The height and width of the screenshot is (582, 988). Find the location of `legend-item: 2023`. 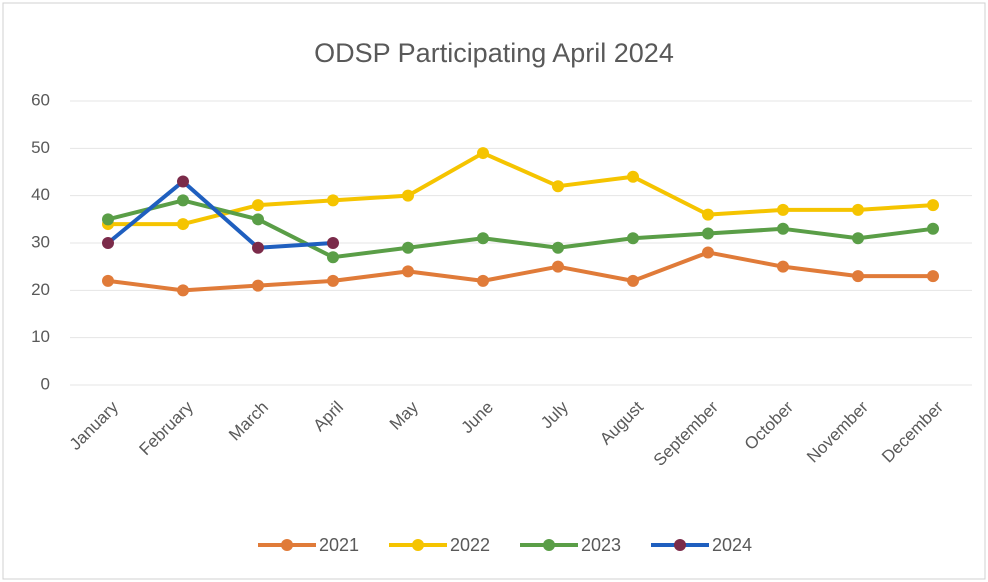

legend-item: 2023 is located at coordinates (570, 545).